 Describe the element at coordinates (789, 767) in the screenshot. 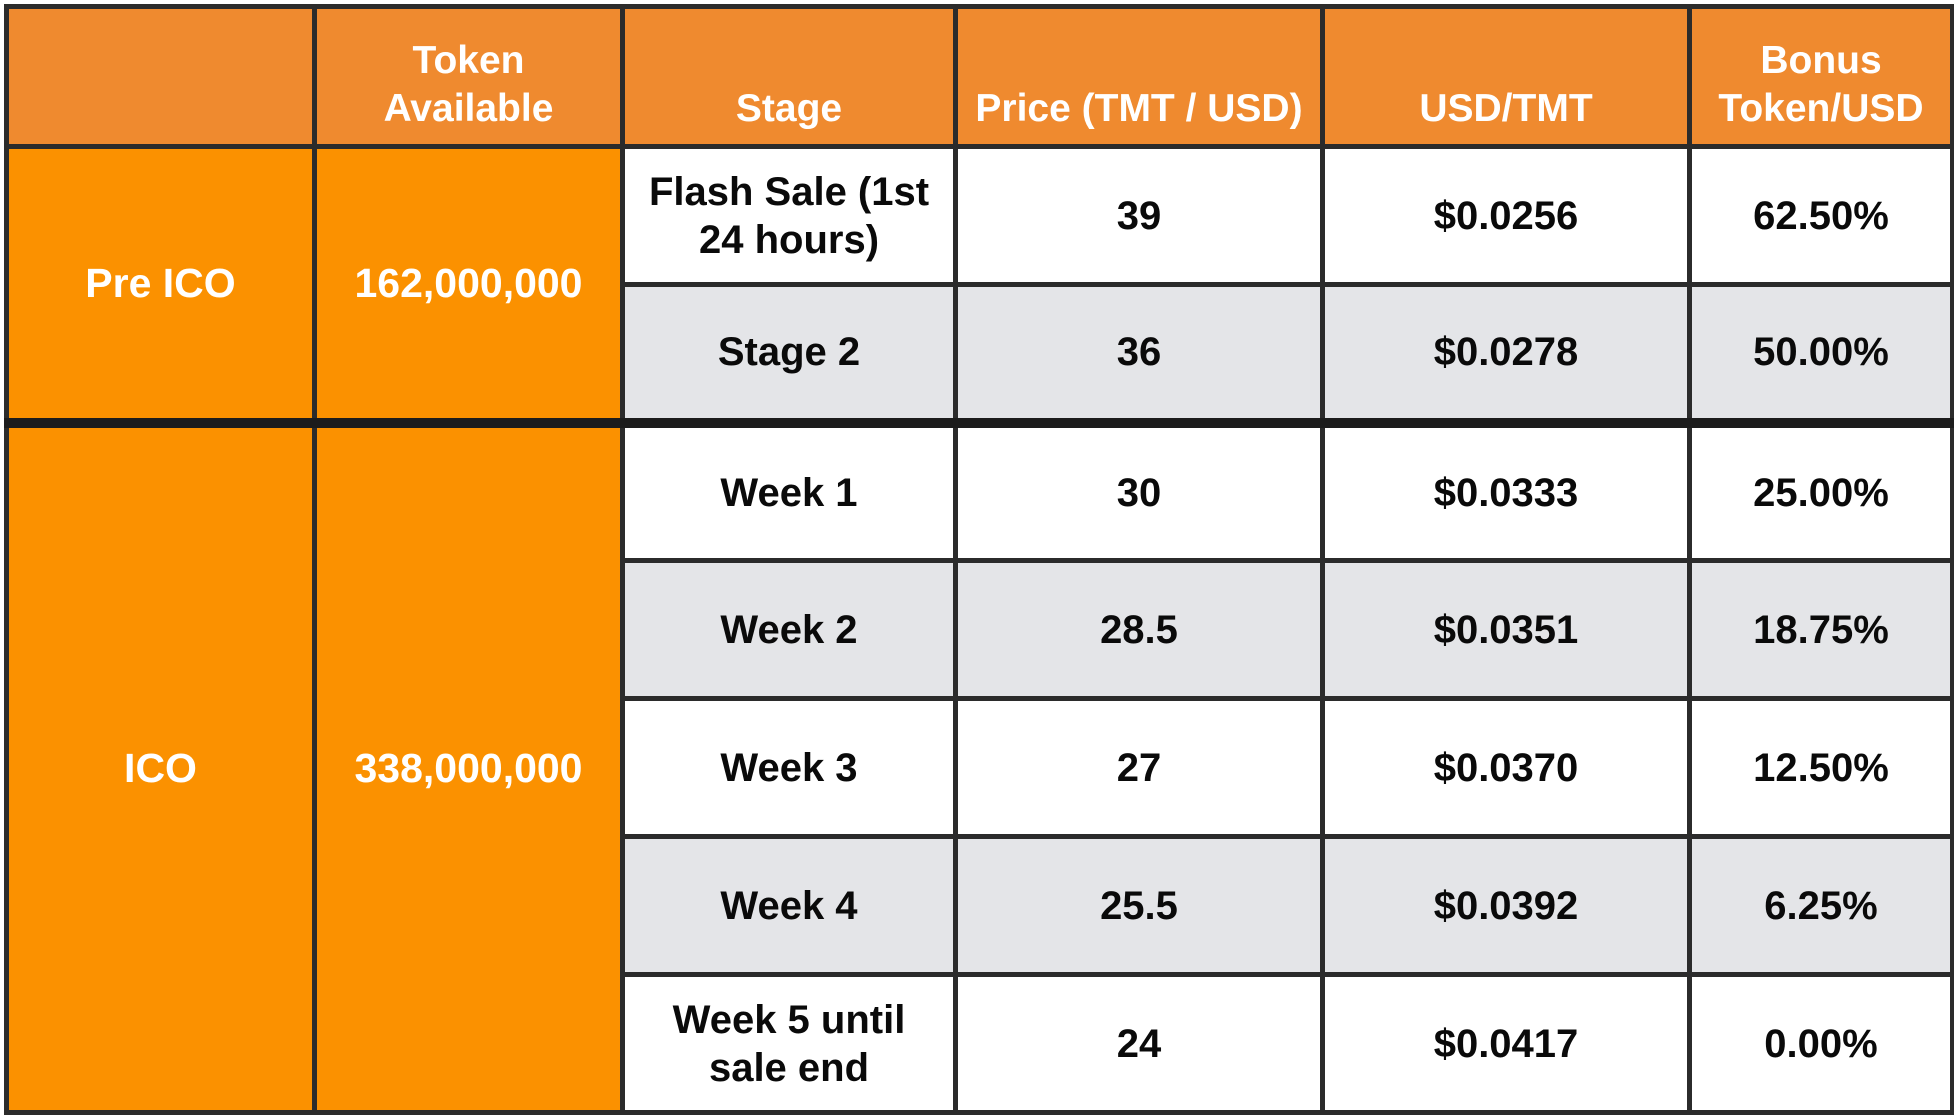

I see `stage-cell: Week 3` at that location.